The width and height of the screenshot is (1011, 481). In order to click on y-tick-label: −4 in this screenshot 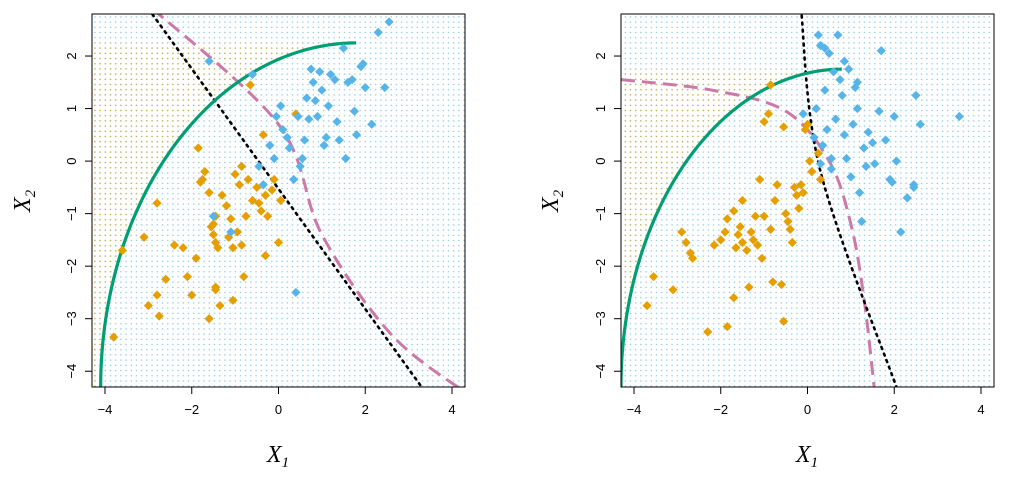, I will do `click(71, 371)`.